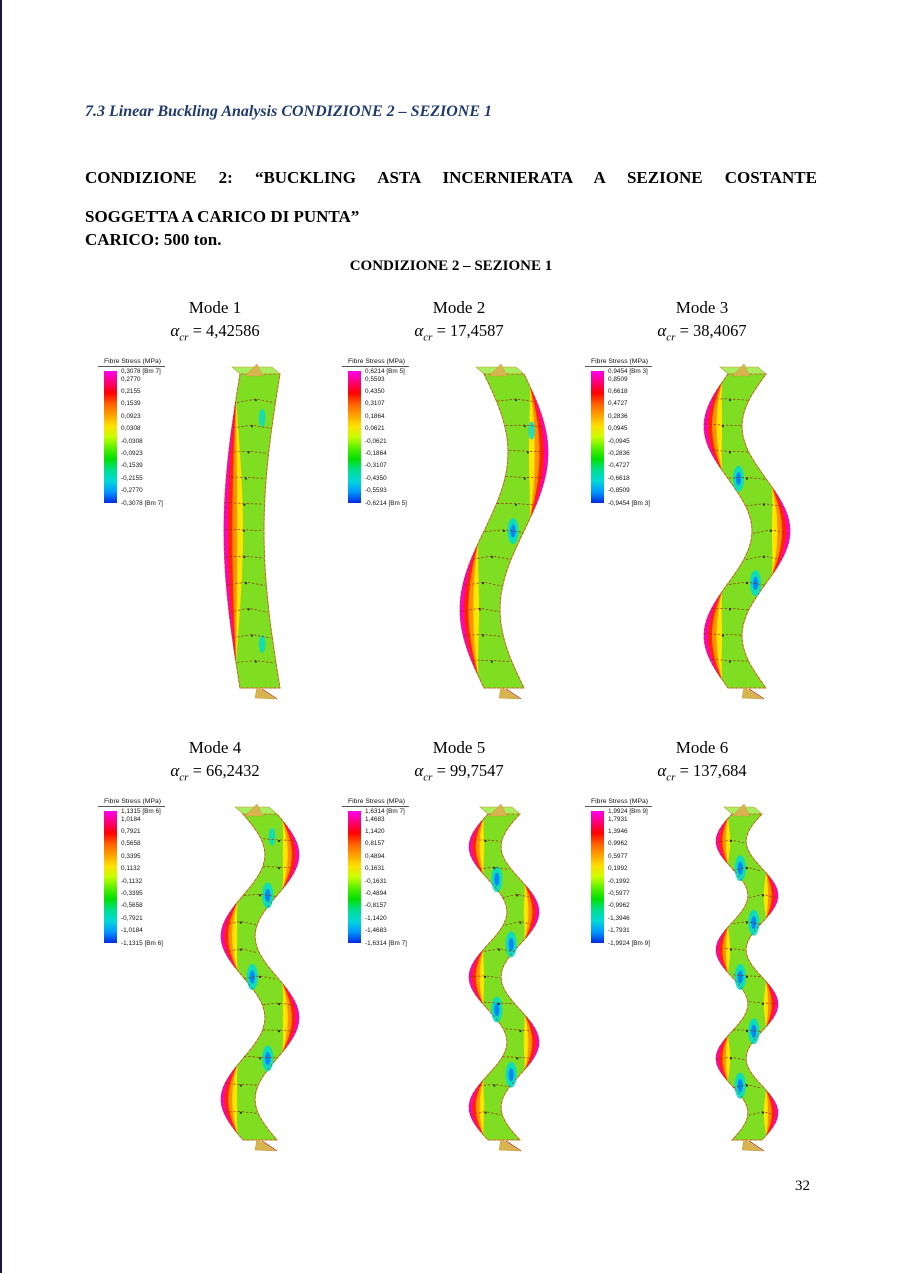 The width and height of the screenshot is (900, 1273). Describe the element at coordinates (132, 453) in the screenshot. I see `legend-label: -0,0923` at that location.